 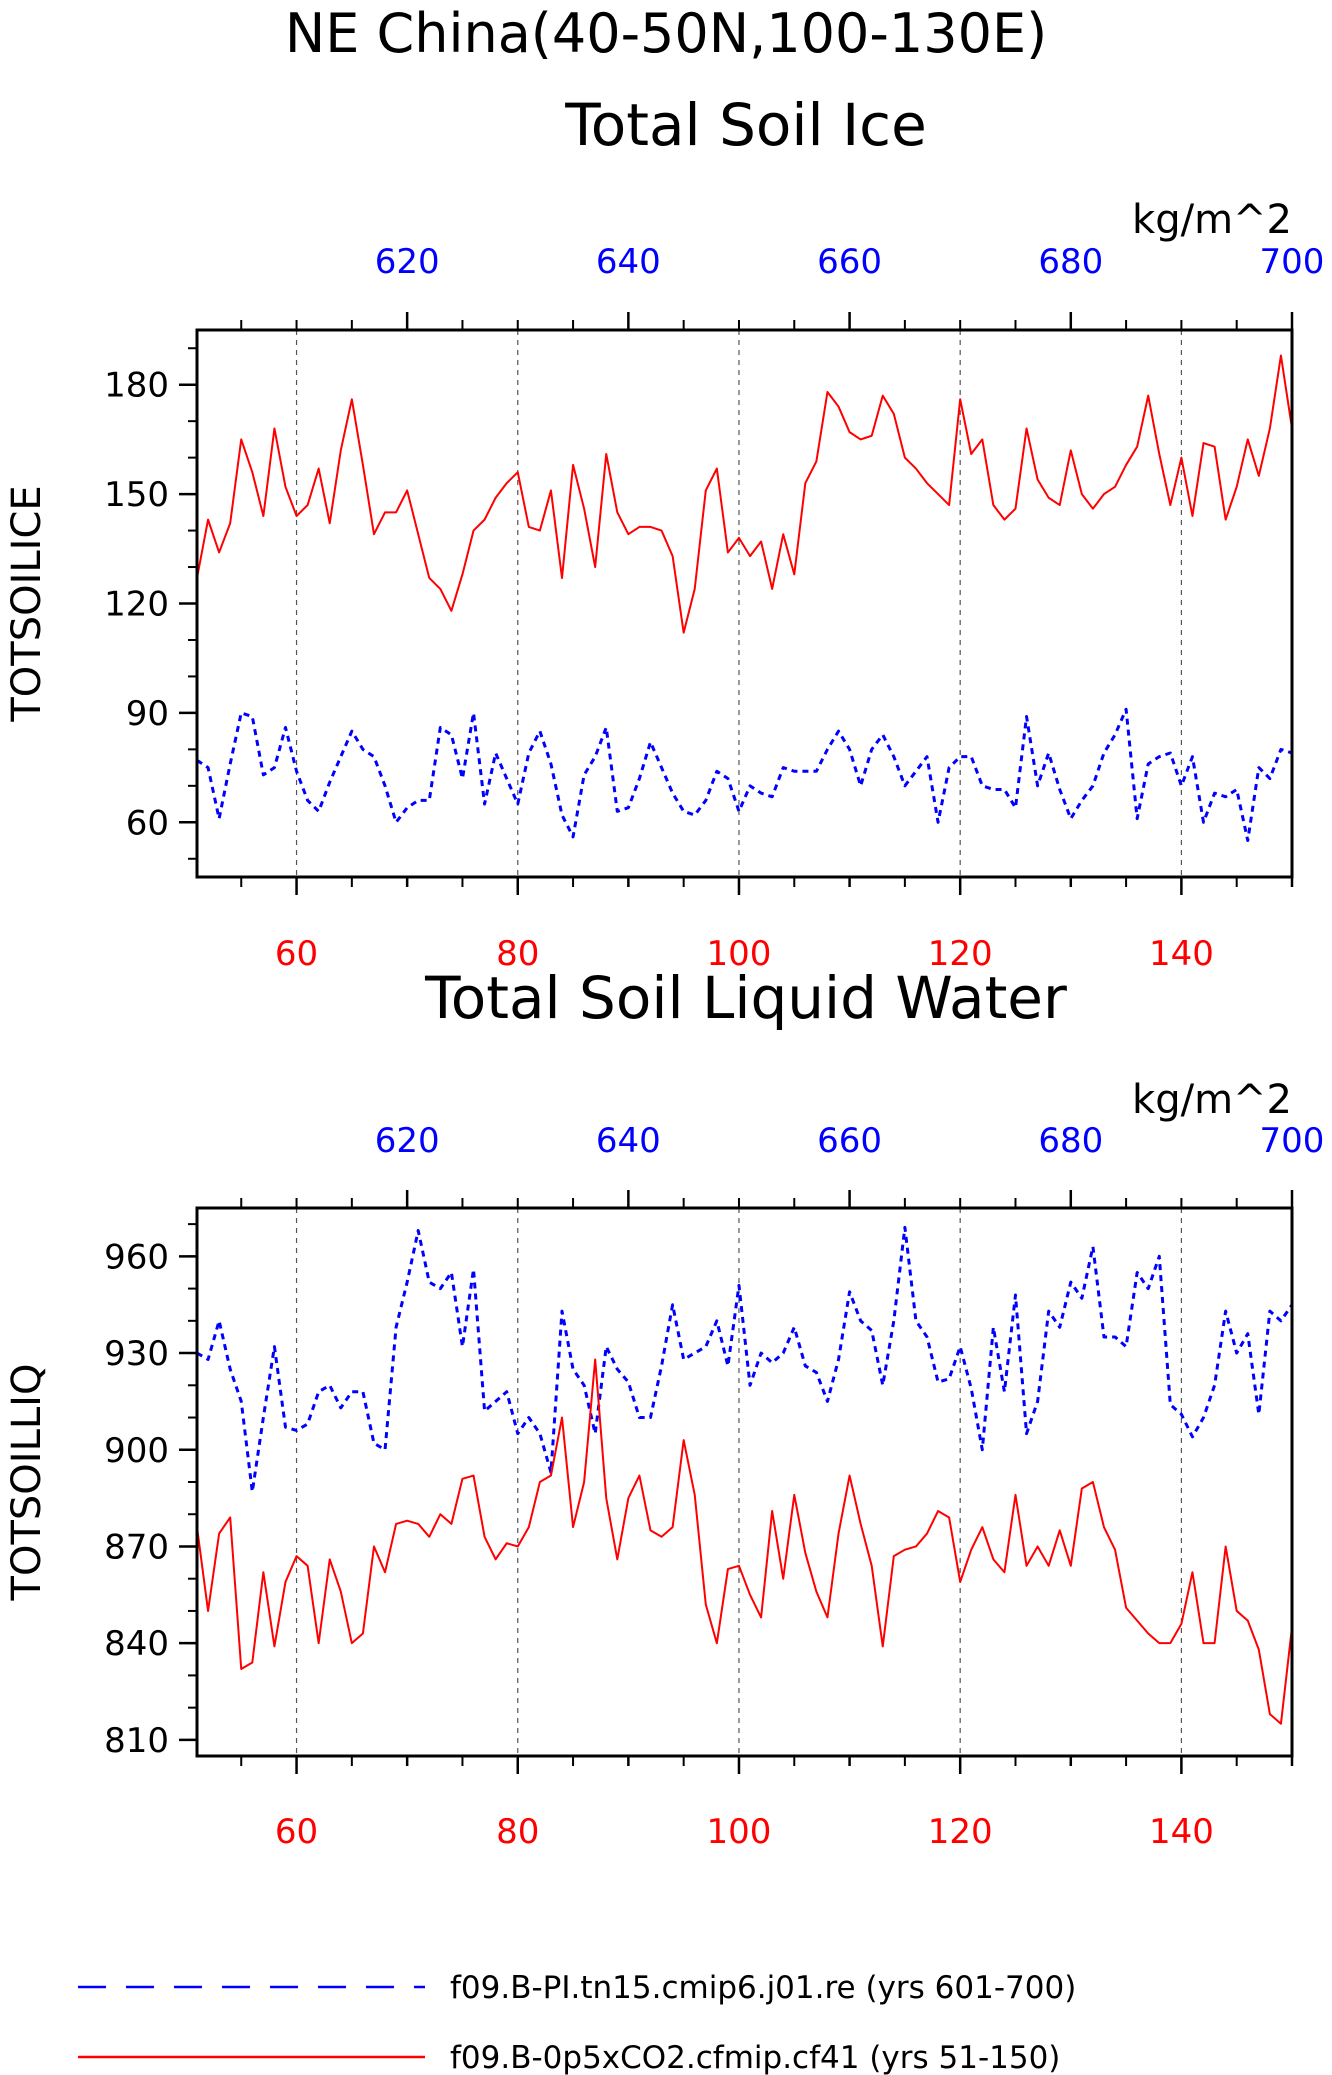 What do you see at coordinates (960, 954) in the screenshot?
I see `ice-bottom-tick-label: 120` at bounding box center [960, 954].